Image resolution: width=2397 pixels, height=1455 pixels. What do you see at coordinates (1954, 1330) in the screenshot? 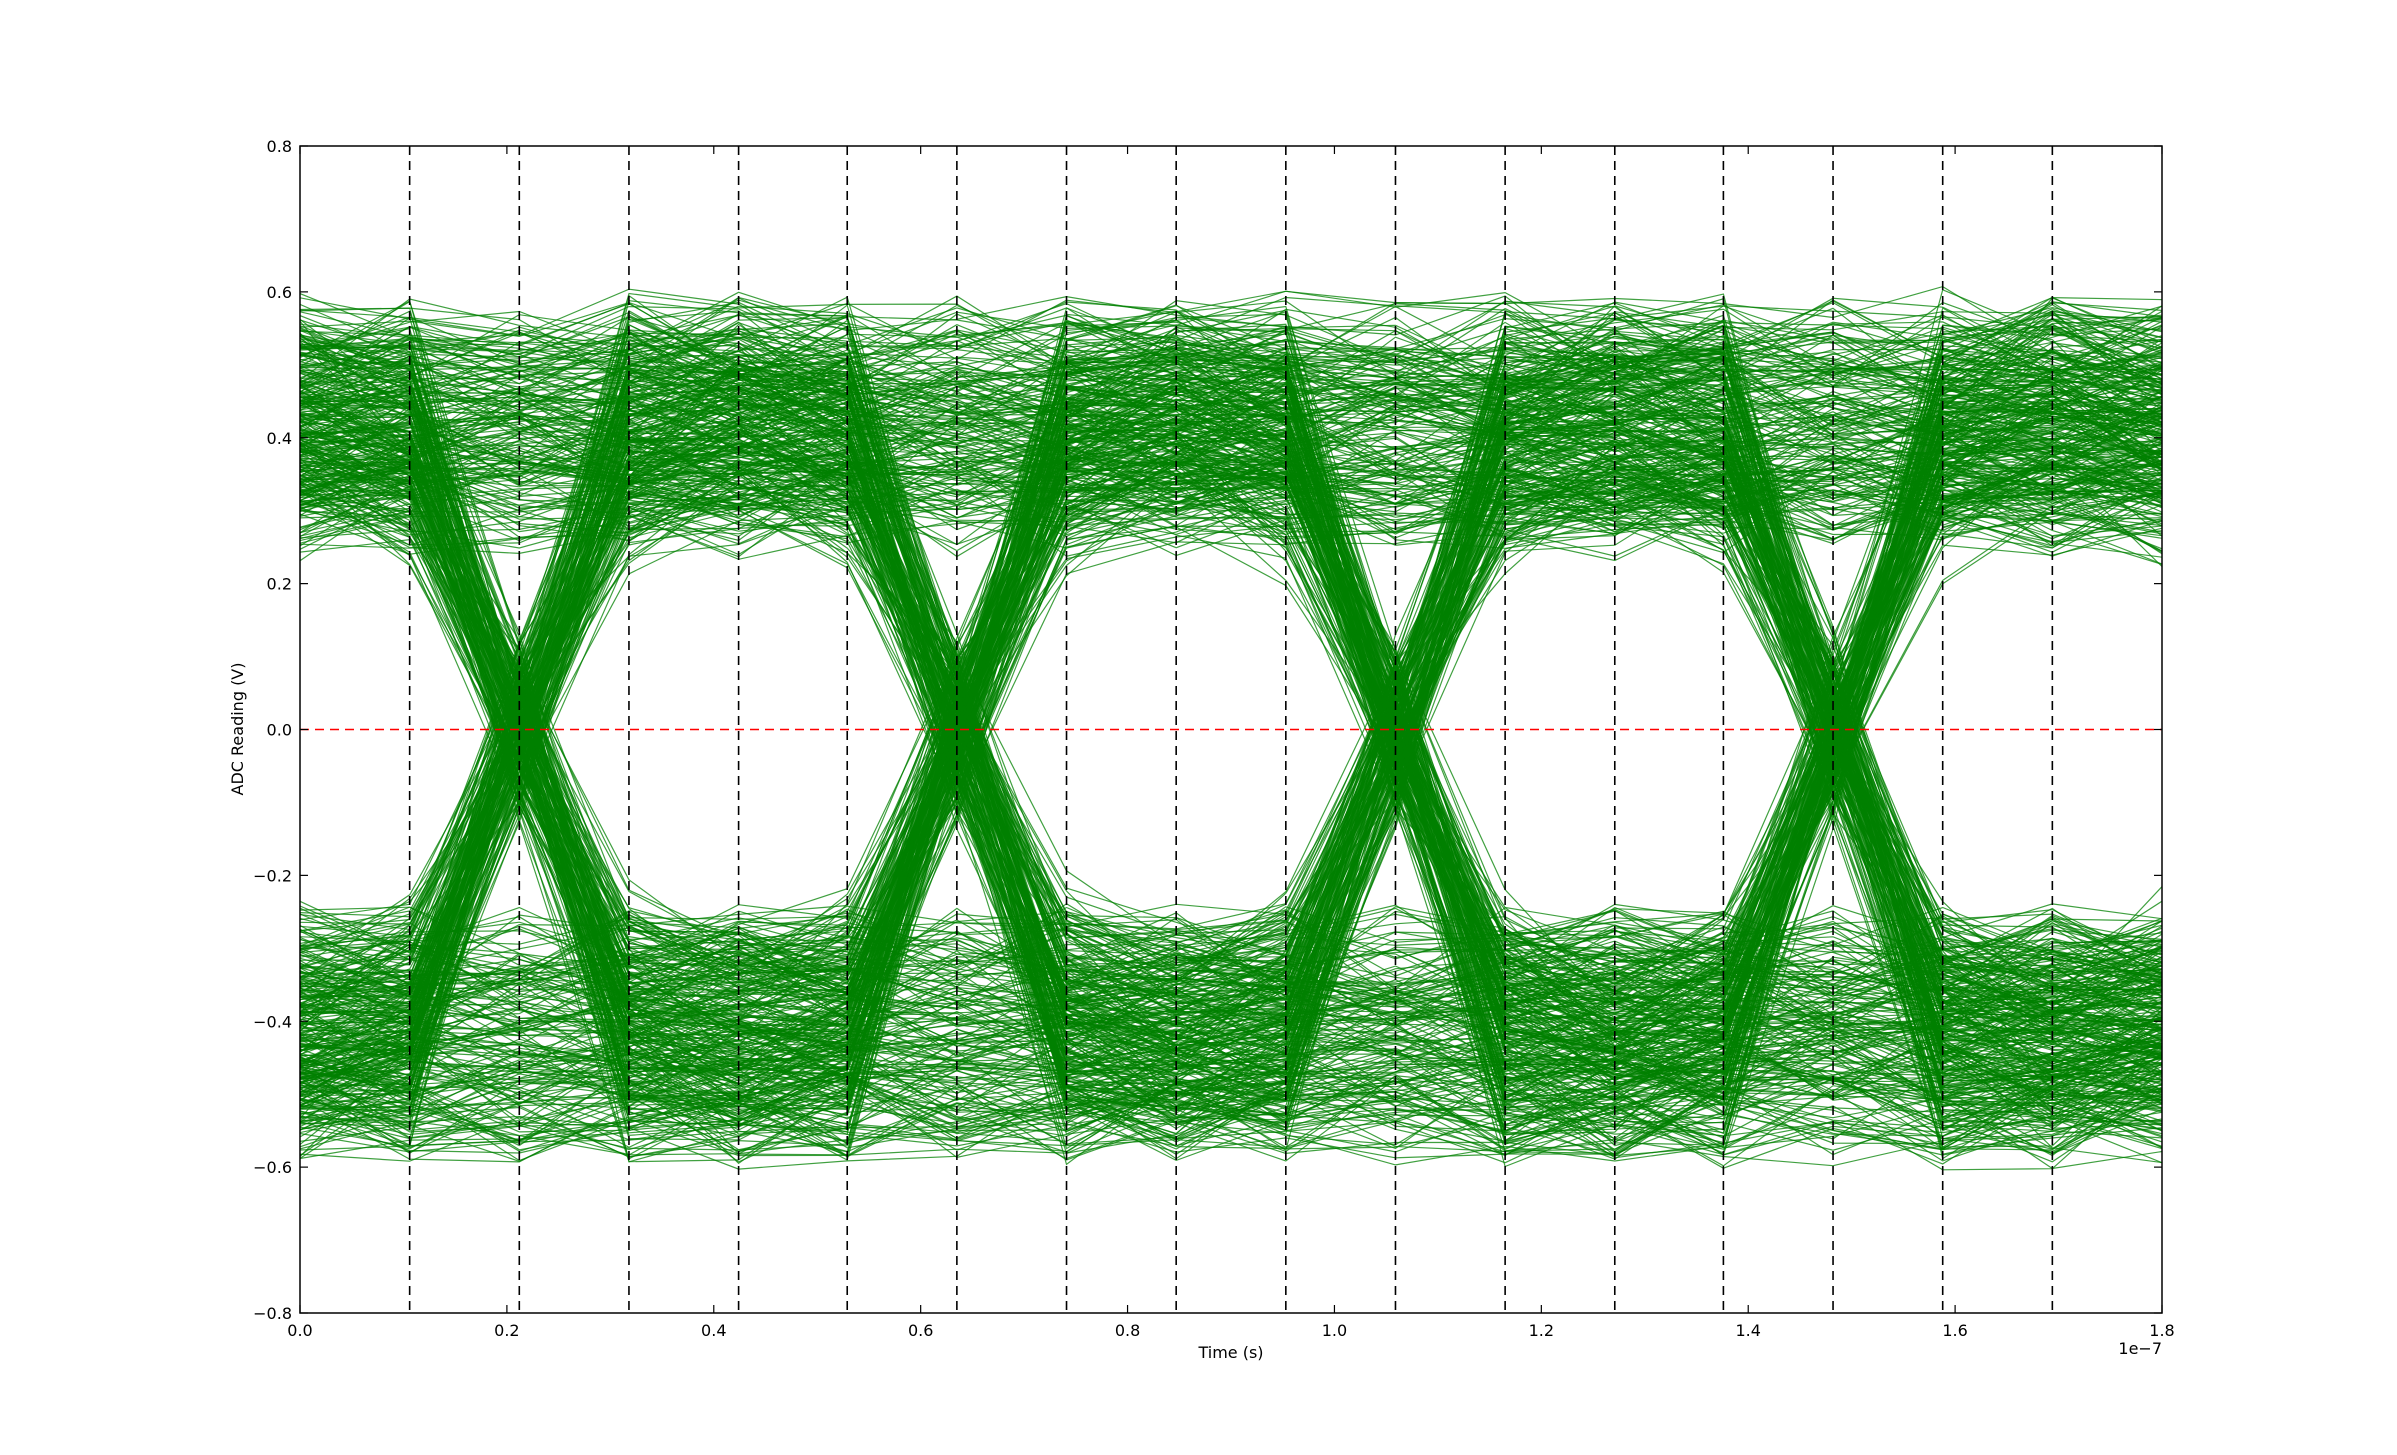
I see `x-tick-label: 1.6` at bounding box center [1954, 1330].